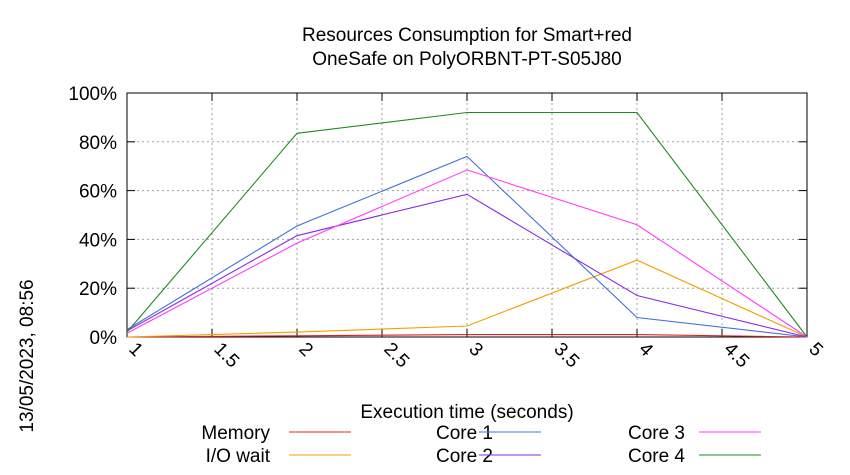 The image size is (850, 475). What do you see at coordinates (226, 356) in the screenshot?
I see `x-tick-label: 1.5` at bounding box center [226, 356].